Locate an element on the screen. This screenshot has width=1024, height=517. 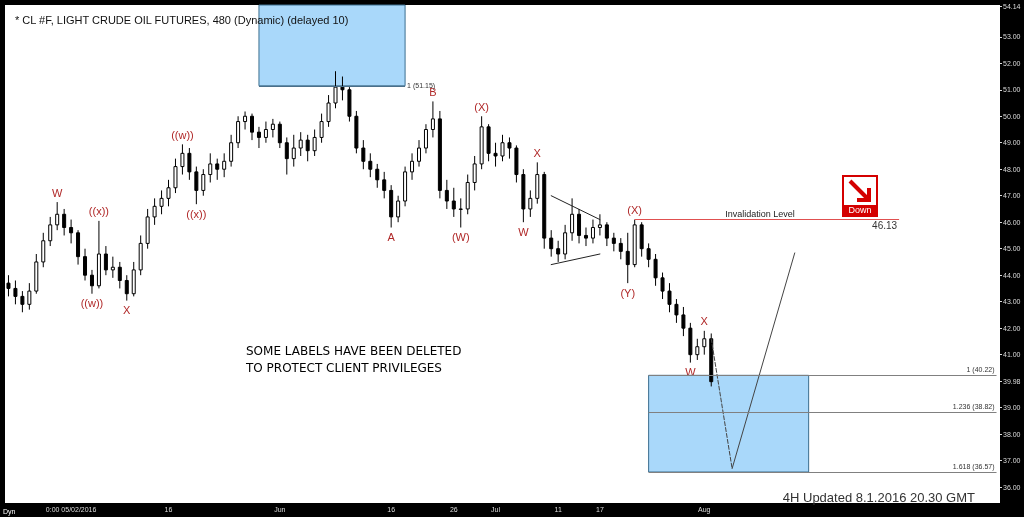
ref-line-label: 46.13 is located at coordinates (885, 226).